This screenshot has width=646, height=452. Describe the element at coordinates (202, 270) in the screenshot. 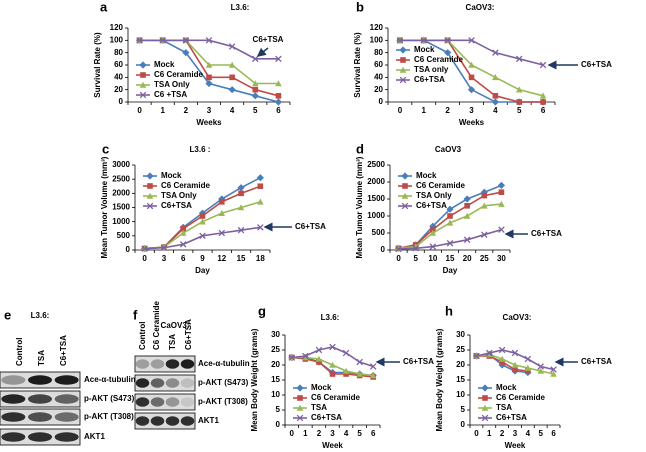

I see `x-axis-label: Day` at that location.